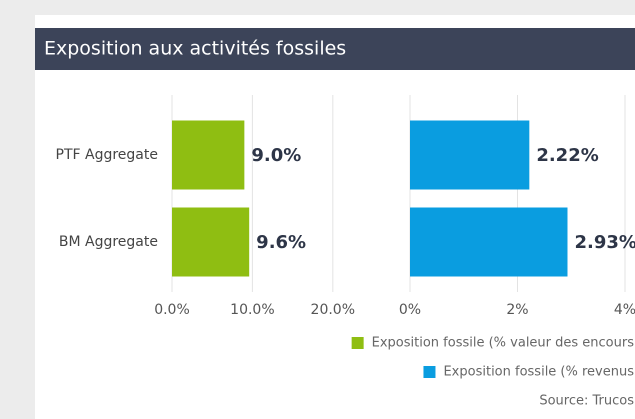  I want to click on legend-label: Exposition fossile (% revenus, so click(538, 372).